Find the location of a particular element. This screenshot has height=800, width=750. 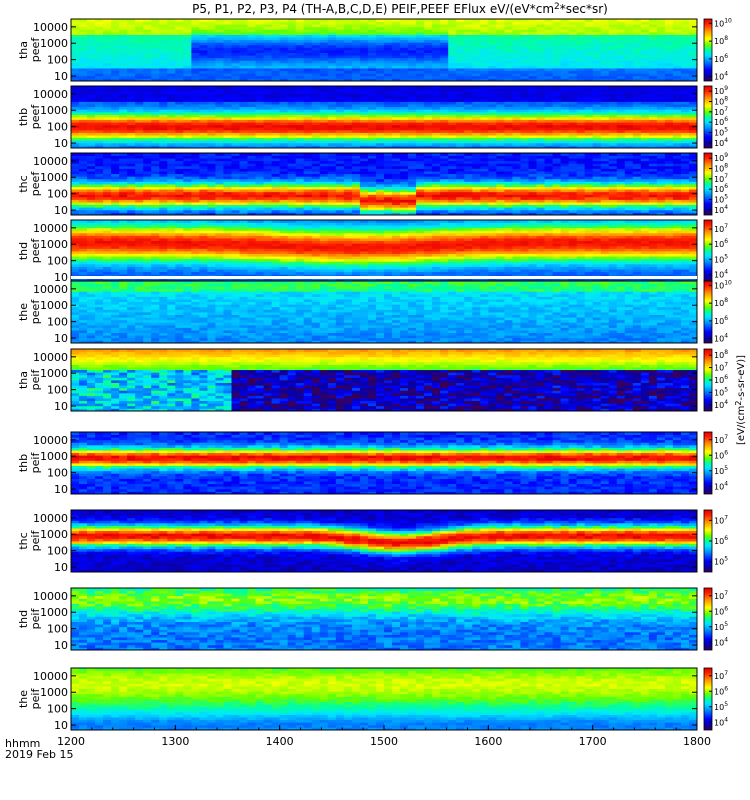

panel-ylabel: thbpeef is located at coordinates (29, 117).